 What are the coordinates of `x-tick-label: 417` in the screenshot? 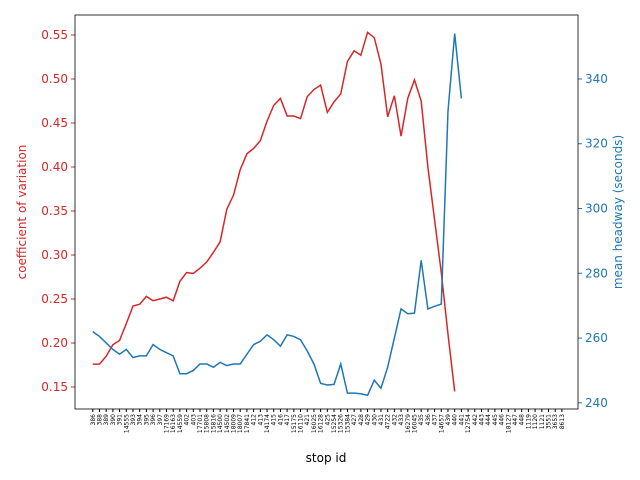 It's located at (287, 420).